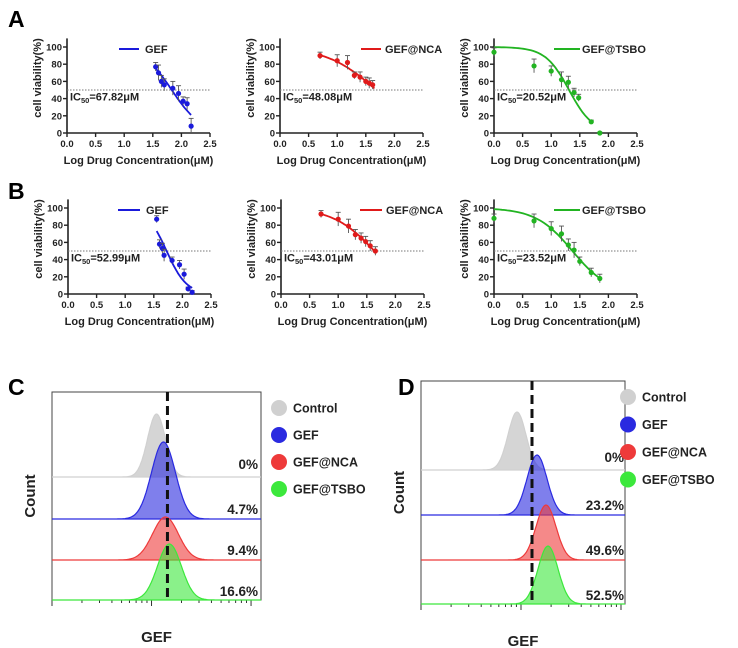 The width and height of the screenshot is (738, 648). Describe the element at coordinates (156, 637) in the screenshot. I see `x-axis-label: GEF` at that location.